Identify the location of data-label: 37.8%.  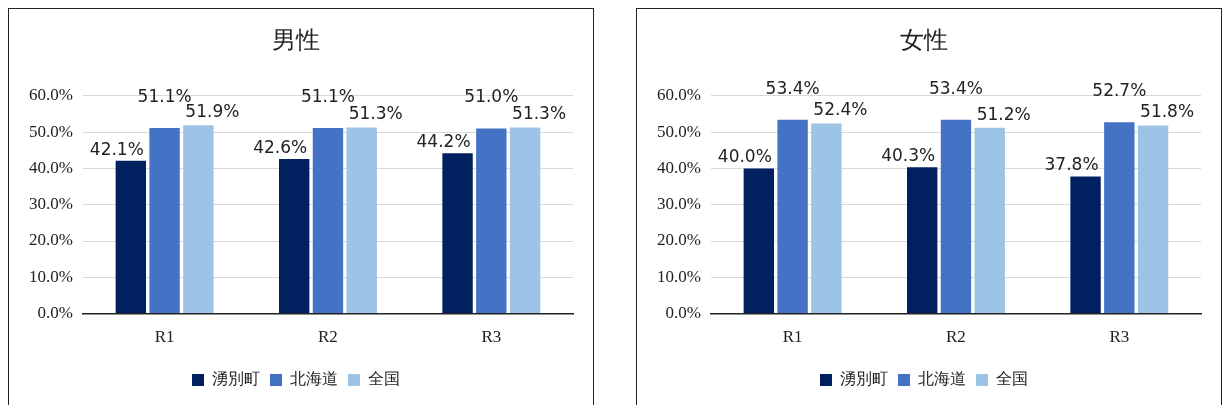
(1071, 164).